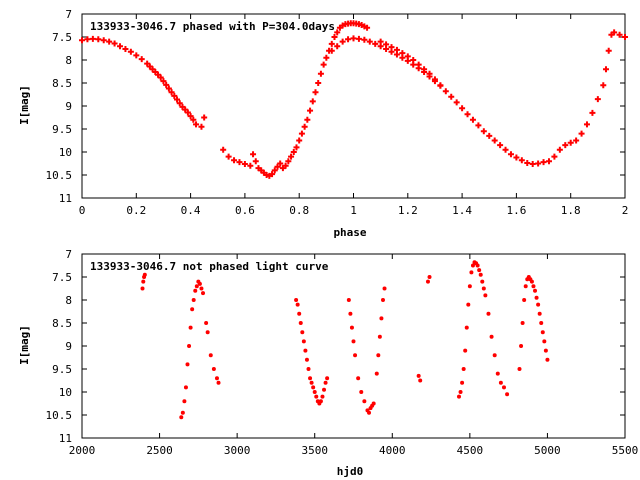  I want to click on x-axis-label: hjd0, so click(350, 471).